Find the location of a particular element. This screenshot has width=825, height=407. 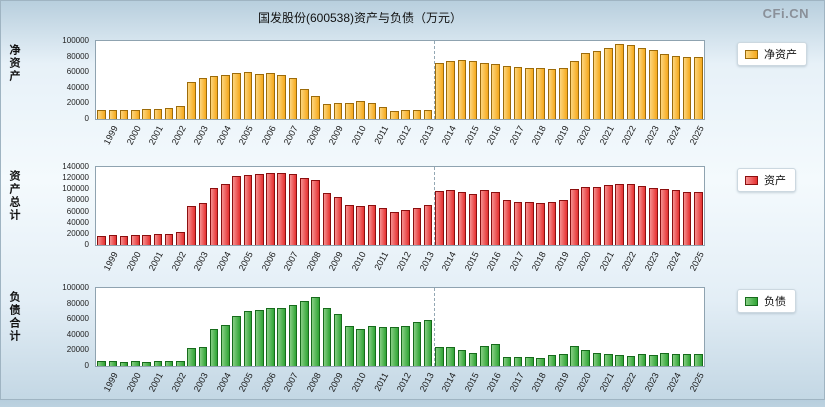

x-tick-label: 2000 is located at coordinates (133, 135).